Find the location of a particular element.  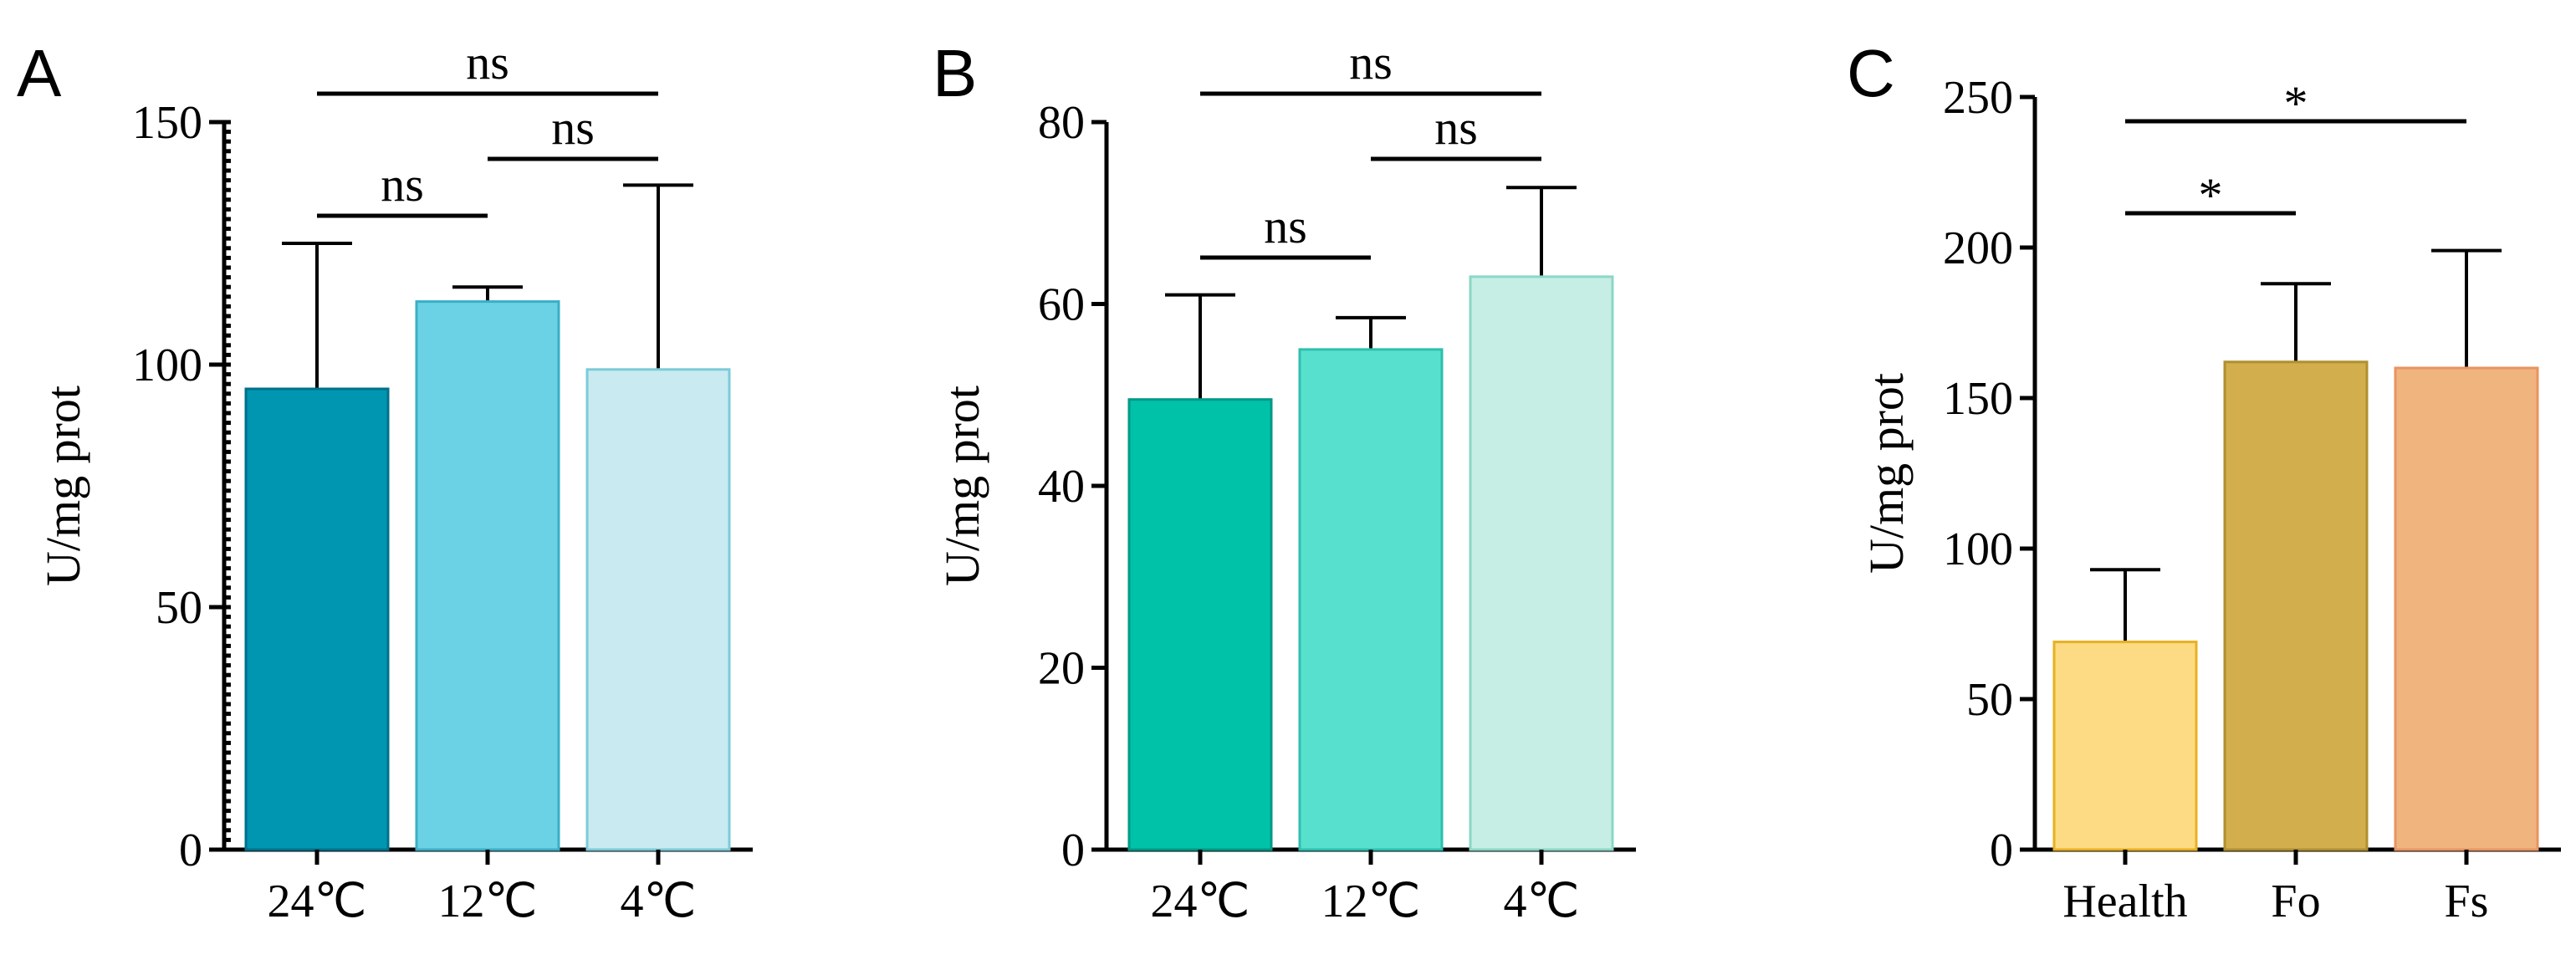

y-tick-label: 60 is located at coordinates (1061, 305).